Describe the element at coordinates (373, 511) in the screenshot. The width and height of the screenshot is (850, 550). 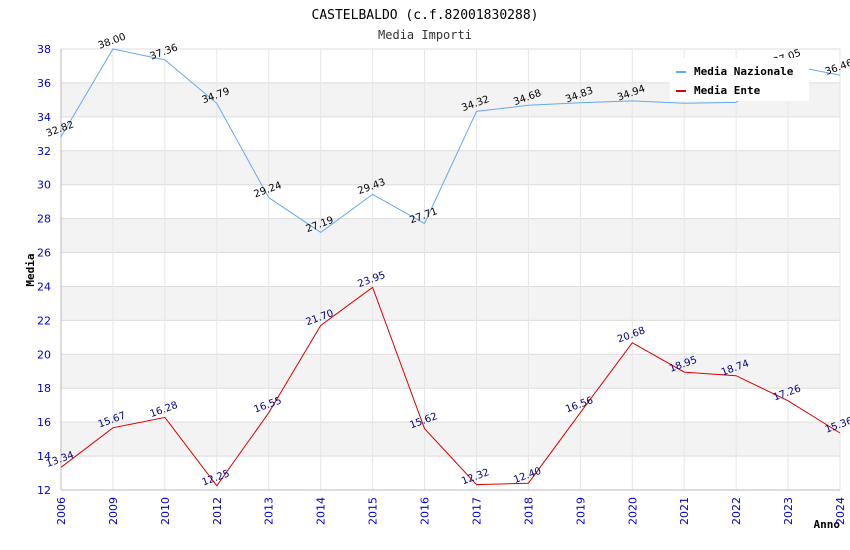
I see `x-tick-label: 2015` at that location.